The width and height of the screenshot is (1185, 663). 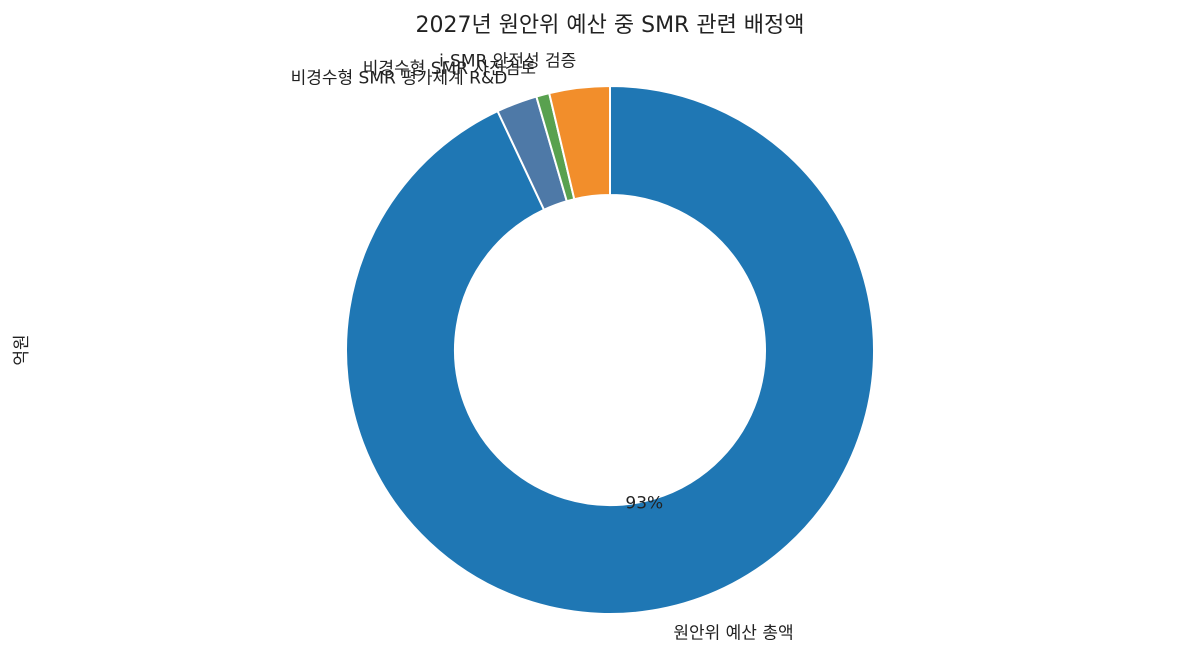 What do you see at coordinates (609, 25) in the screenshot?
I see `chart-title: 2027년 원안위 예산 중 SMR 관련 배정액` at bounding box center [609, 25].